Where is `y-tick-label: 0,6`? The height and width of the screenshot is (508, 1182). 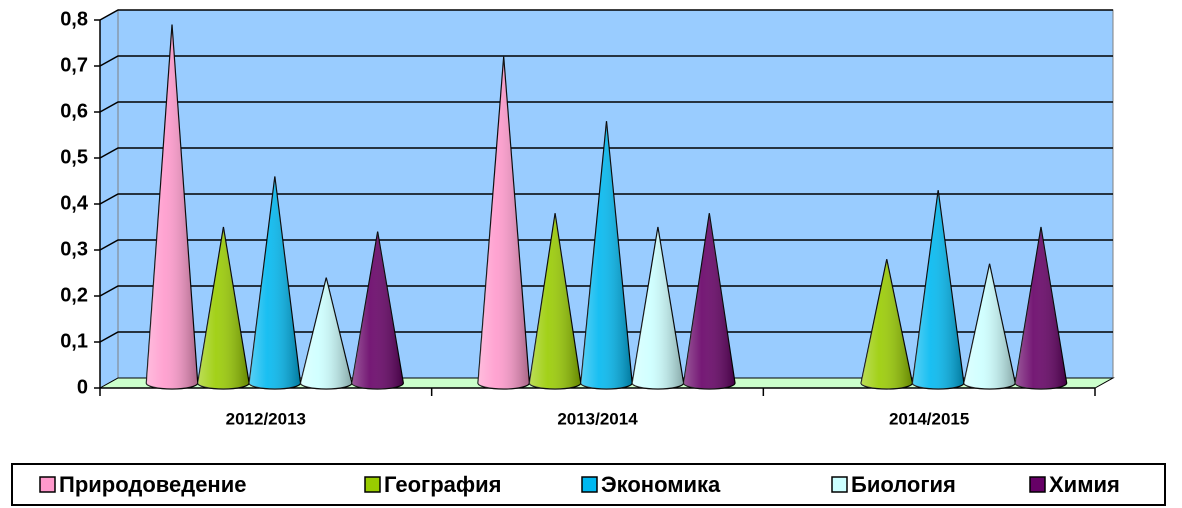
y-tick-label: 0,6 is located at coordinates (74, 111).